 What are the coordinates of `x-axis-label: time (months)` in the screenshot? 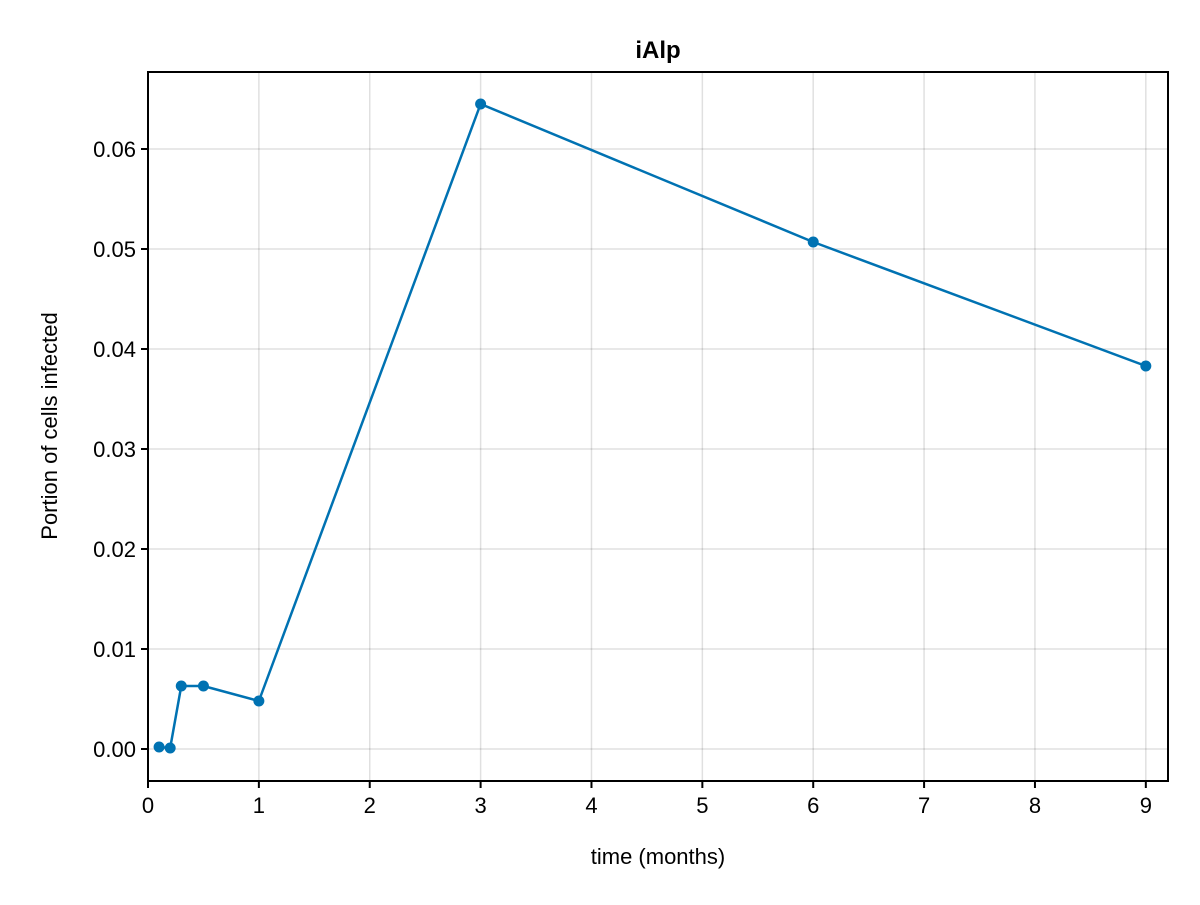 It's located at (658, 856).